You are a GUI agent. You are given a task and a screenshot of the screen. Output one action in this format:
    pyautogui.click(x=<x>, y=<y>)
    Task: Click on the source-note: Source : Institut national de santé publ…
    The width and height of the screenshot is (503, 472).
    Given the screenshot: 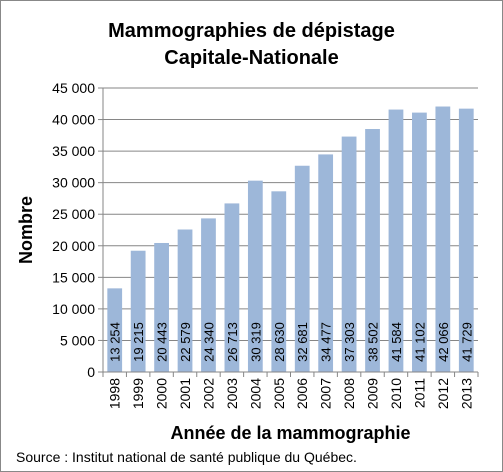 What is the action you would take?
    pyautogui.click(x=186, y=457)
    